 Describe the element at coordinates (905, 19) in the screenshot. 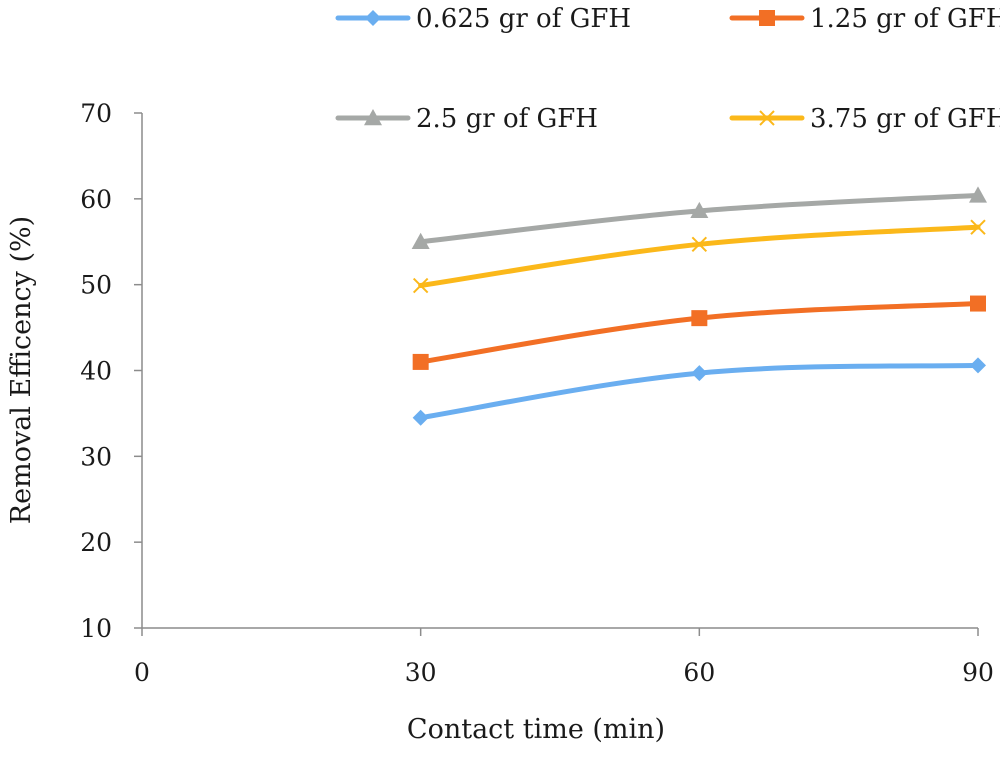

I see `legend-label: 1.25 gr of GFH` at that location.